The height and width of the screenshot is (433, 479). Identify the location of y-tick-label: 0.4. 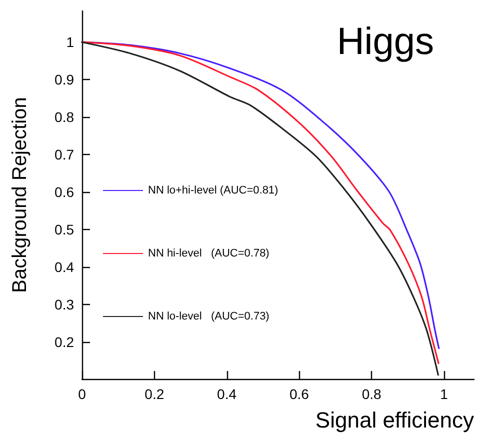
(64, 266).